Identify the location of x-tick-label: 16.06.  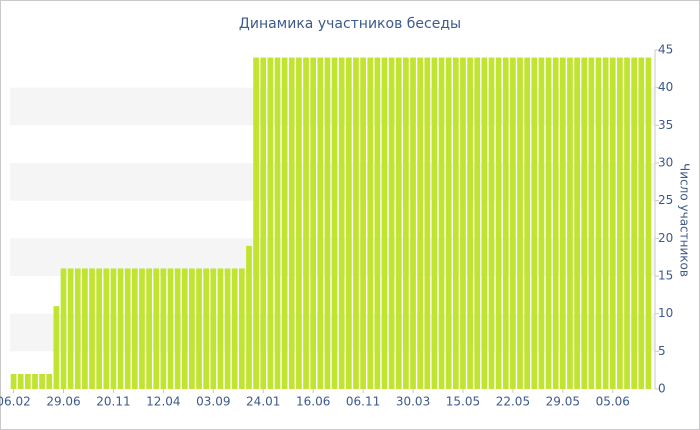
(313, 402).